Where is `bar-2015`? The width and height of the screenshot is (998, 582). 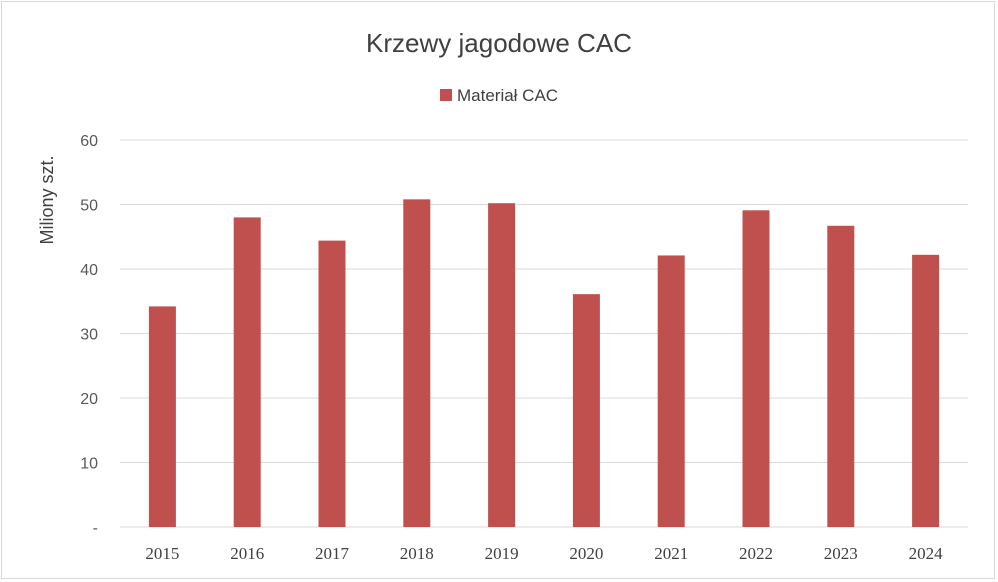 bar-2015 is located at coordinates (162, 416).